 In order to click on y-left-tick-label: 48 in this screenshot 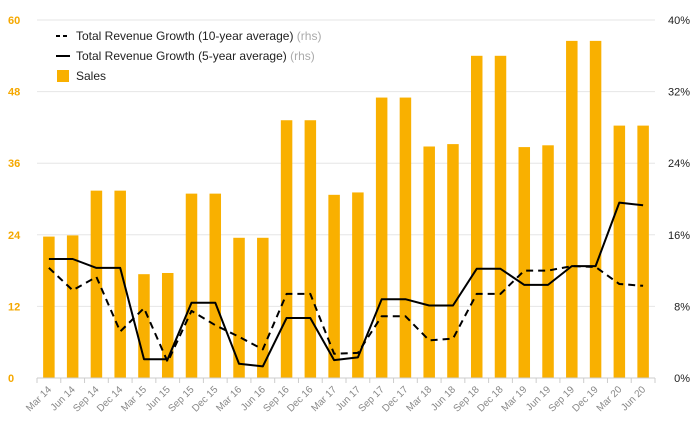, I will do `click(14, 93)`.